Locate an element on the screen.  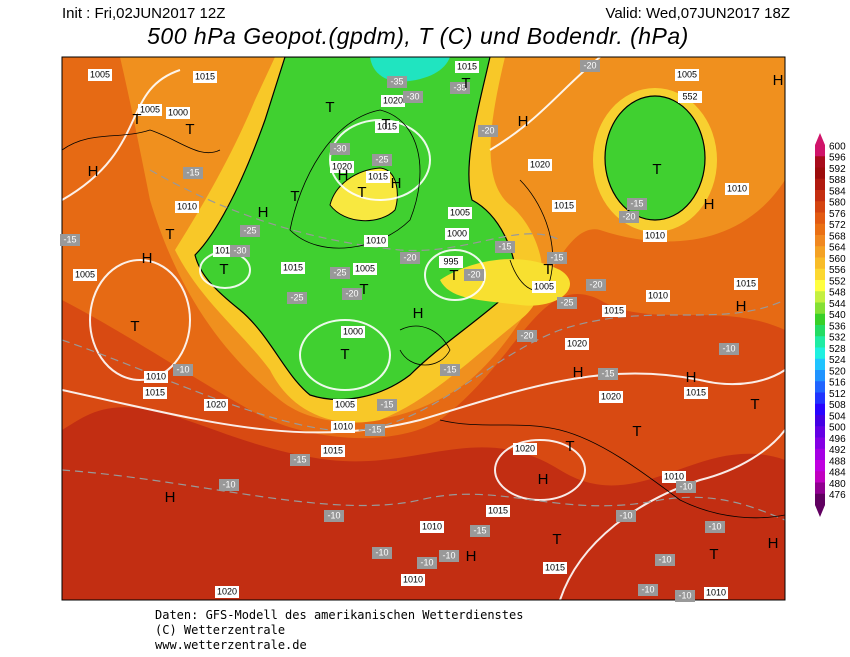
isobar-label: 1000 is located at coordinates (178, 112).